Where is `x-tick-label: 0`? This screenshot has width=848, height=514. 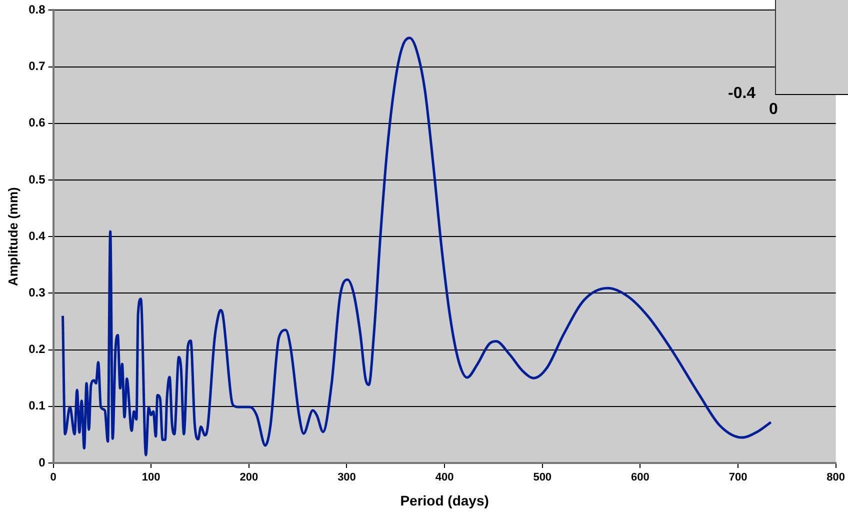 x-tick-label: 0 is located at coordinates (53, 478).